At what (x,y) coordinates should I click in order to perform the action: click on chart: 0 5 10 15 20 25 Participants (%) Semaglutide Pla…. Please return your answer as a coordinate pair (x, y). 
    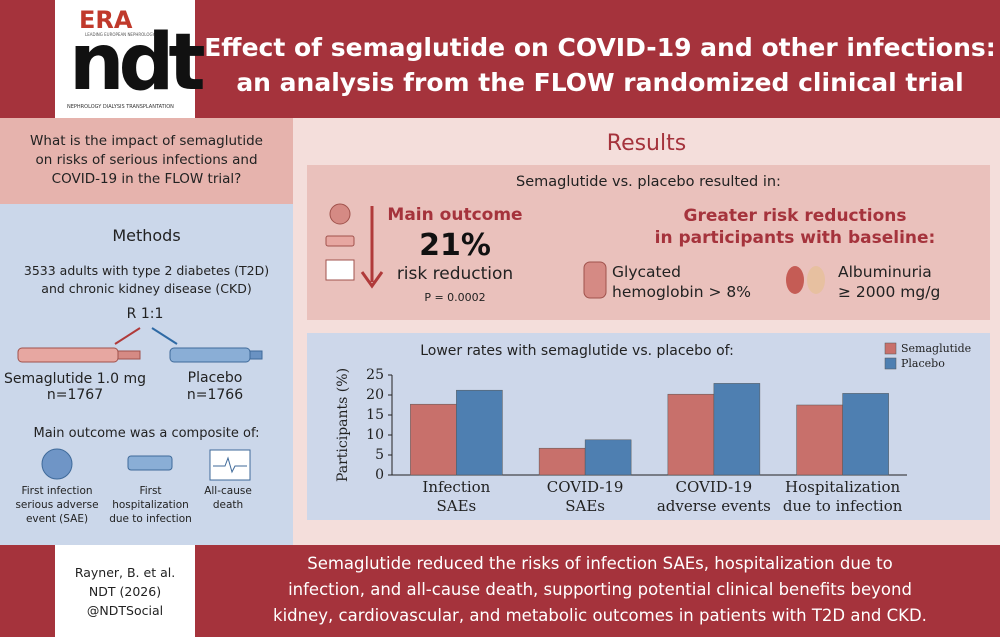
    Looking at the image, I should click on (653, 412).